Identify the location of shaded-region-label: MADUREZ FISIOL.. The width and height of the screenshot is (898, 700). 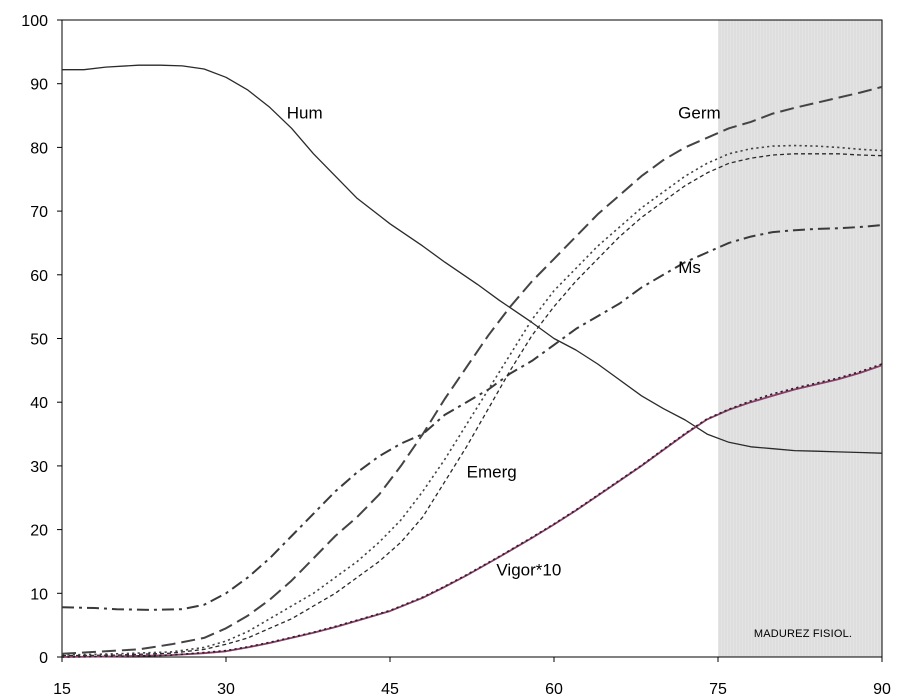
(803, 634).